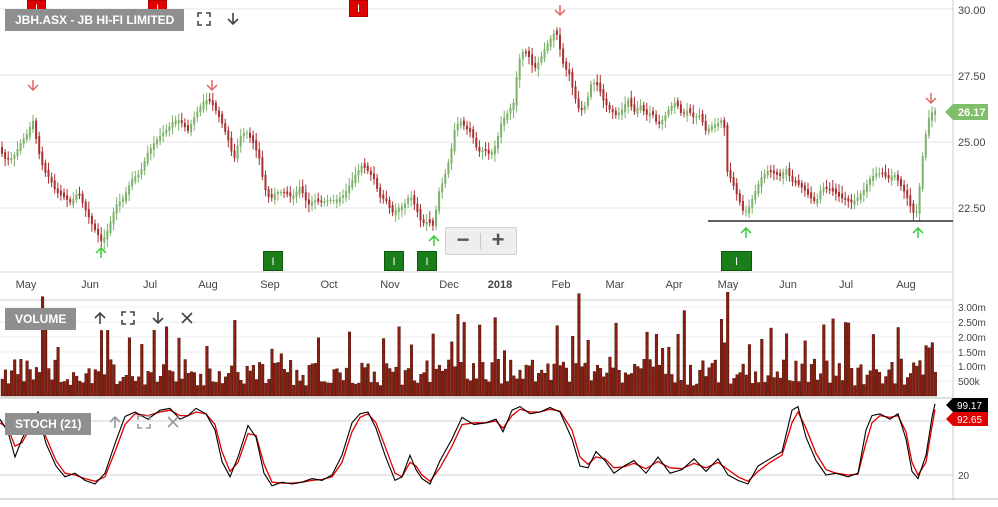 The height and width of the screenshot is (507, 998). What do you see at coordinates (972, 308) in the screenshot?
I see `y-tick-label: 3.00m` at bounding box center [972, 308].